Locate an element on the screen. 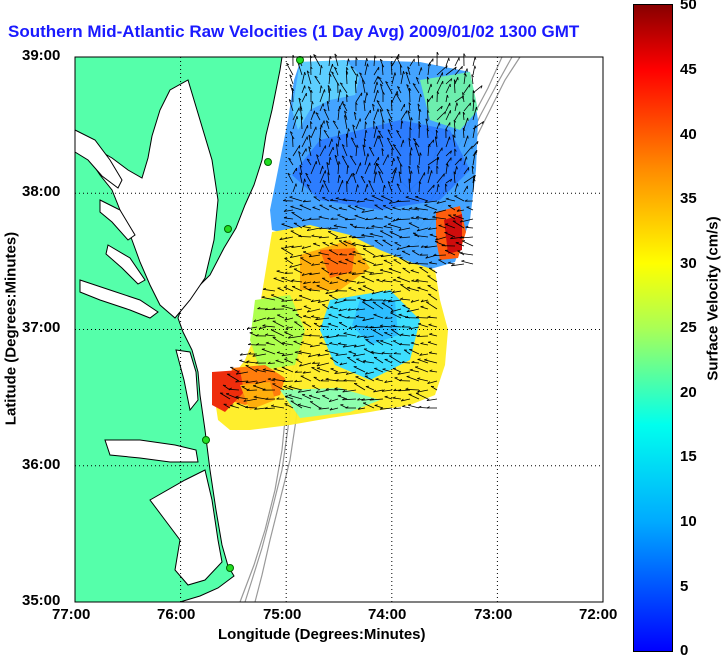 The height and width of the screenshot is (659, 724). rappahannock-river is located at coordinates (117, 220).